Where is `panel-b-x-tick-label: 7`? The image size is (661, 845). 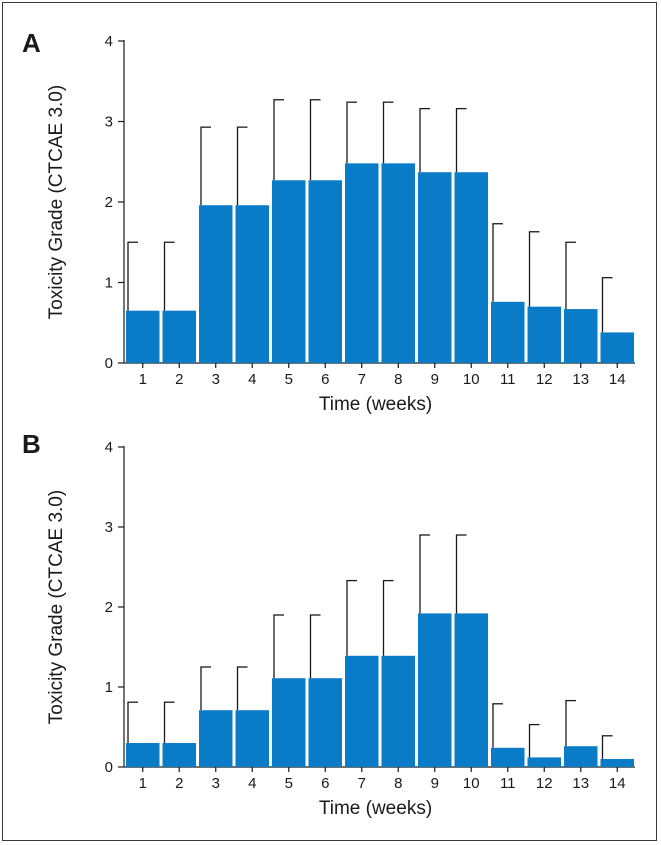 panel-b-x-tick-label: 7 is located at coordinates (362, 783).